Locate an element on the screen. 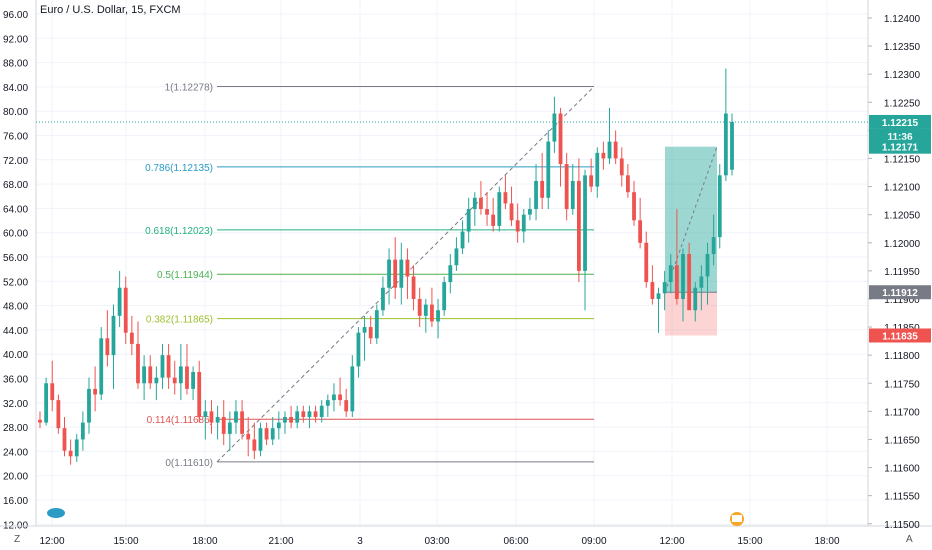  stop-price-label-bg is located at coordinates (900, 335).